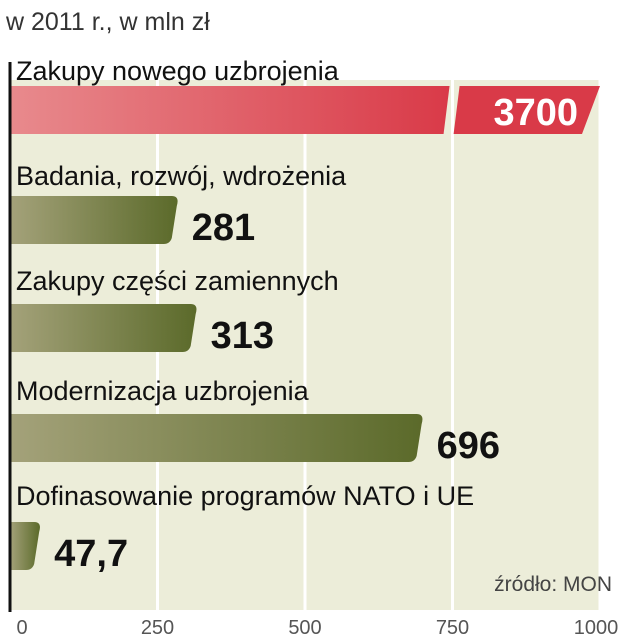  Describe the element at coordinates (157, 628) in the screenshot. I see `x-tick-label: 250` at that location.